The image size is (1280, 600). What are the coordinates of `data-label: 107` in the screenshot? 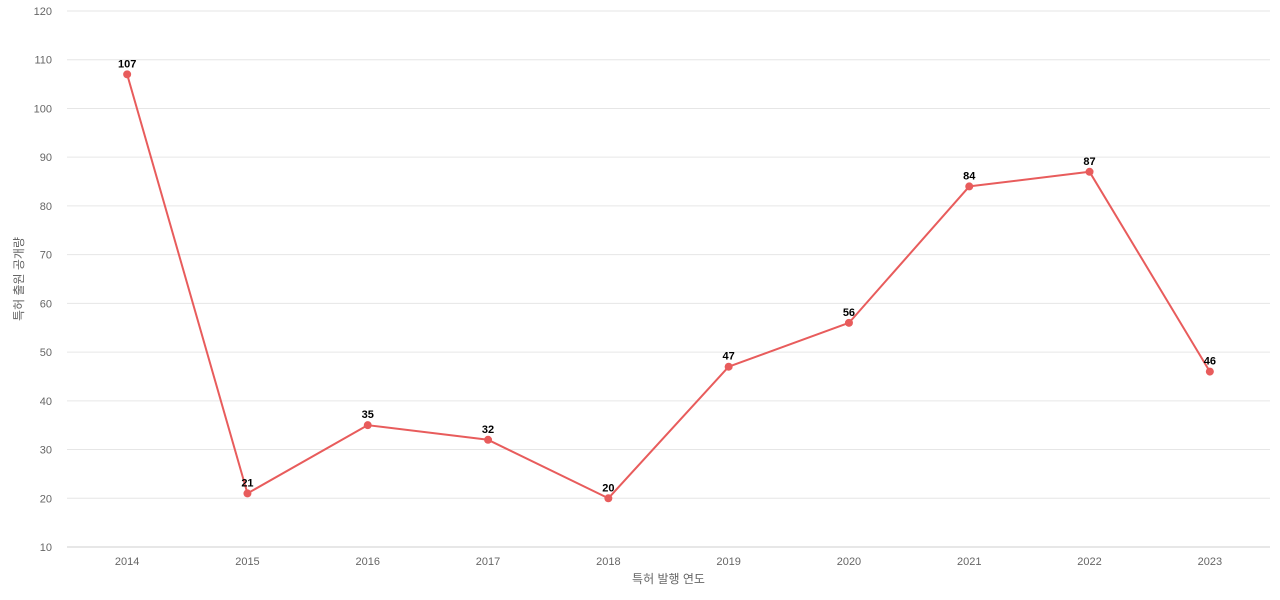 It's located at (127, 64).